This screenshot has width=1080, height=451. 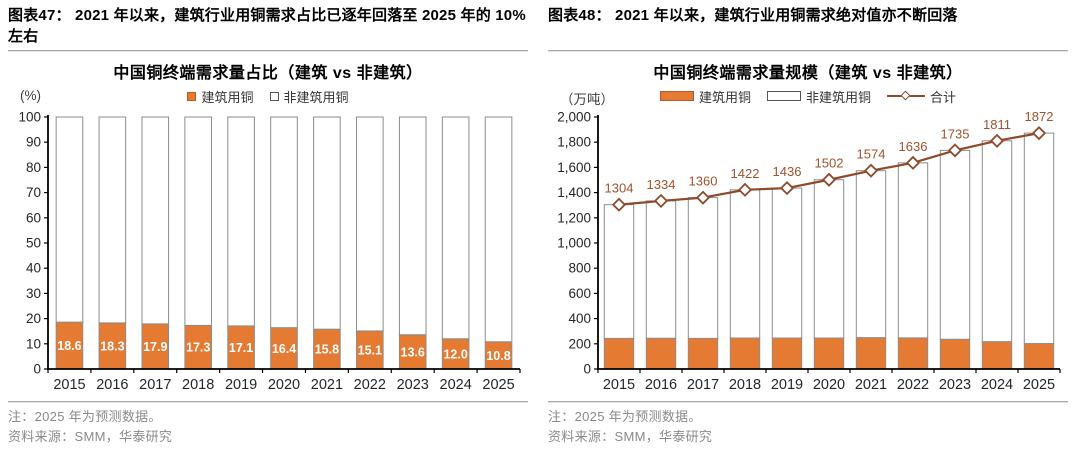 What do you see at coordinates (783, 96) in the screenshot?
I see `white-bar-swatch-icon` at bounding box center [783, 96].